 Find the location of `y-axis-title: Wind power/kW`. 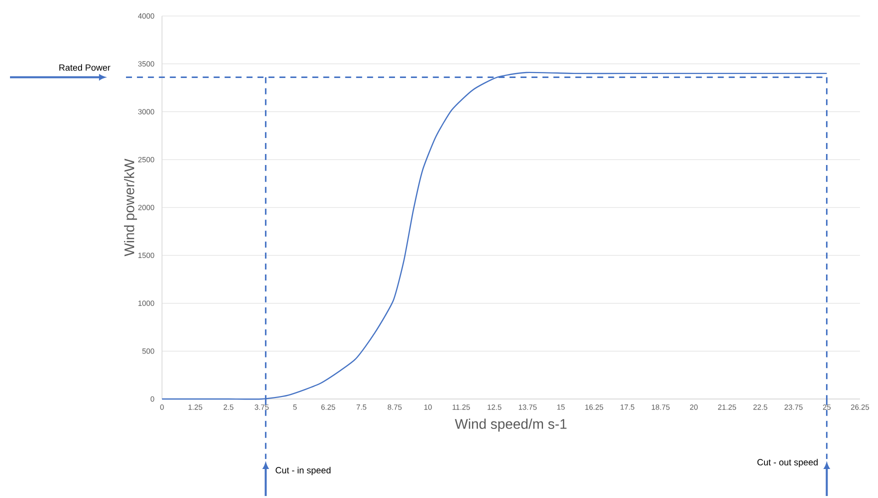

y-axis-title: Wind power/kW is located at coordinates (131, 207).